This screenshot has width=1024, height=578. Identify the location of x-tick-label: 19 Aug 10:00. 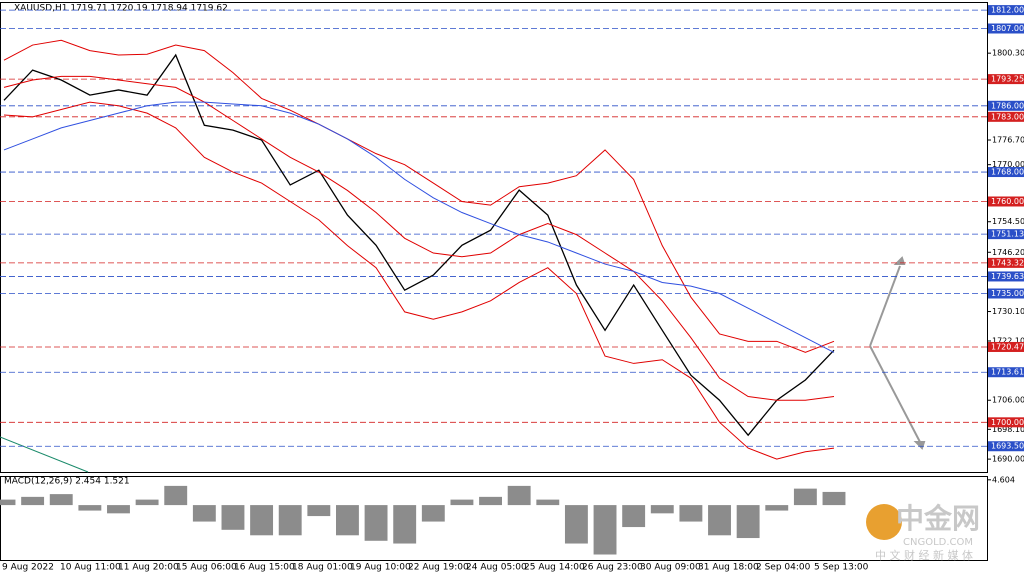
(380, 568).